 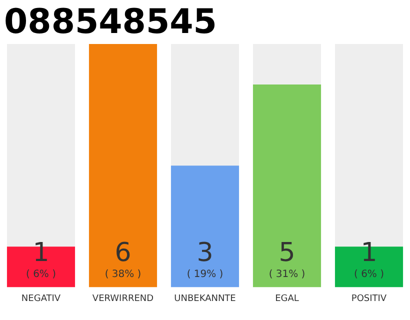 I want to click on x-tick-label: POSITIV, so click(x=369, y=299).